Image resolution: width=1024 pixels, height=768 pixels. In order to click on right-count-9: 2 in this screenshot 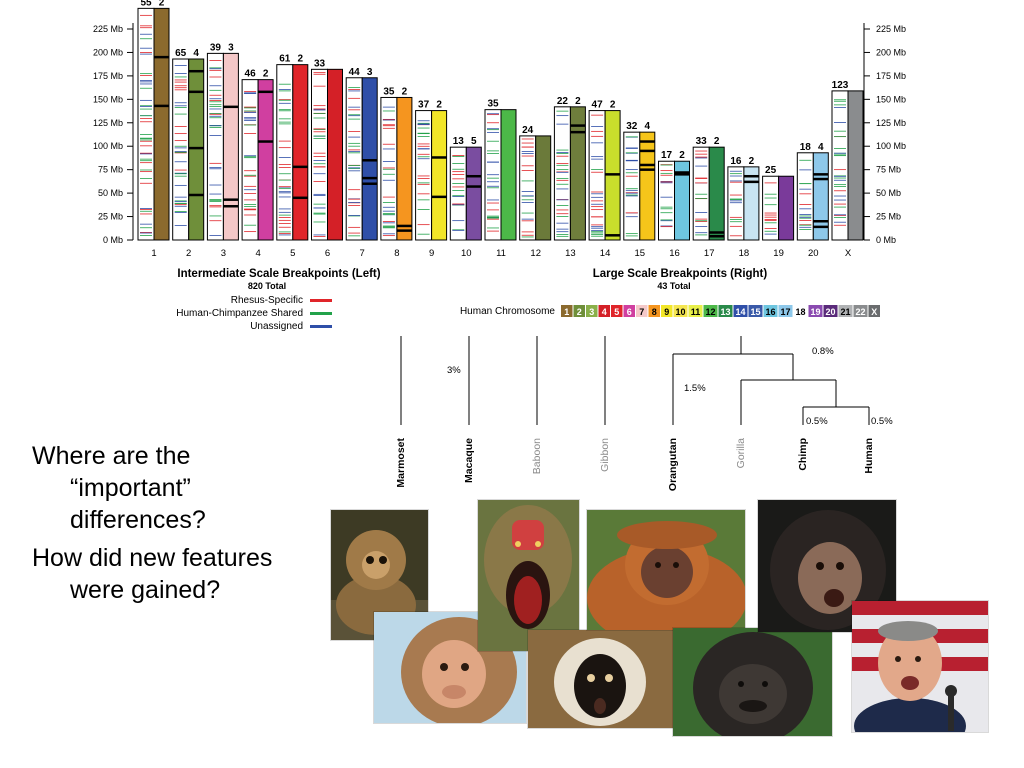, I will do `click(439, 105)`.